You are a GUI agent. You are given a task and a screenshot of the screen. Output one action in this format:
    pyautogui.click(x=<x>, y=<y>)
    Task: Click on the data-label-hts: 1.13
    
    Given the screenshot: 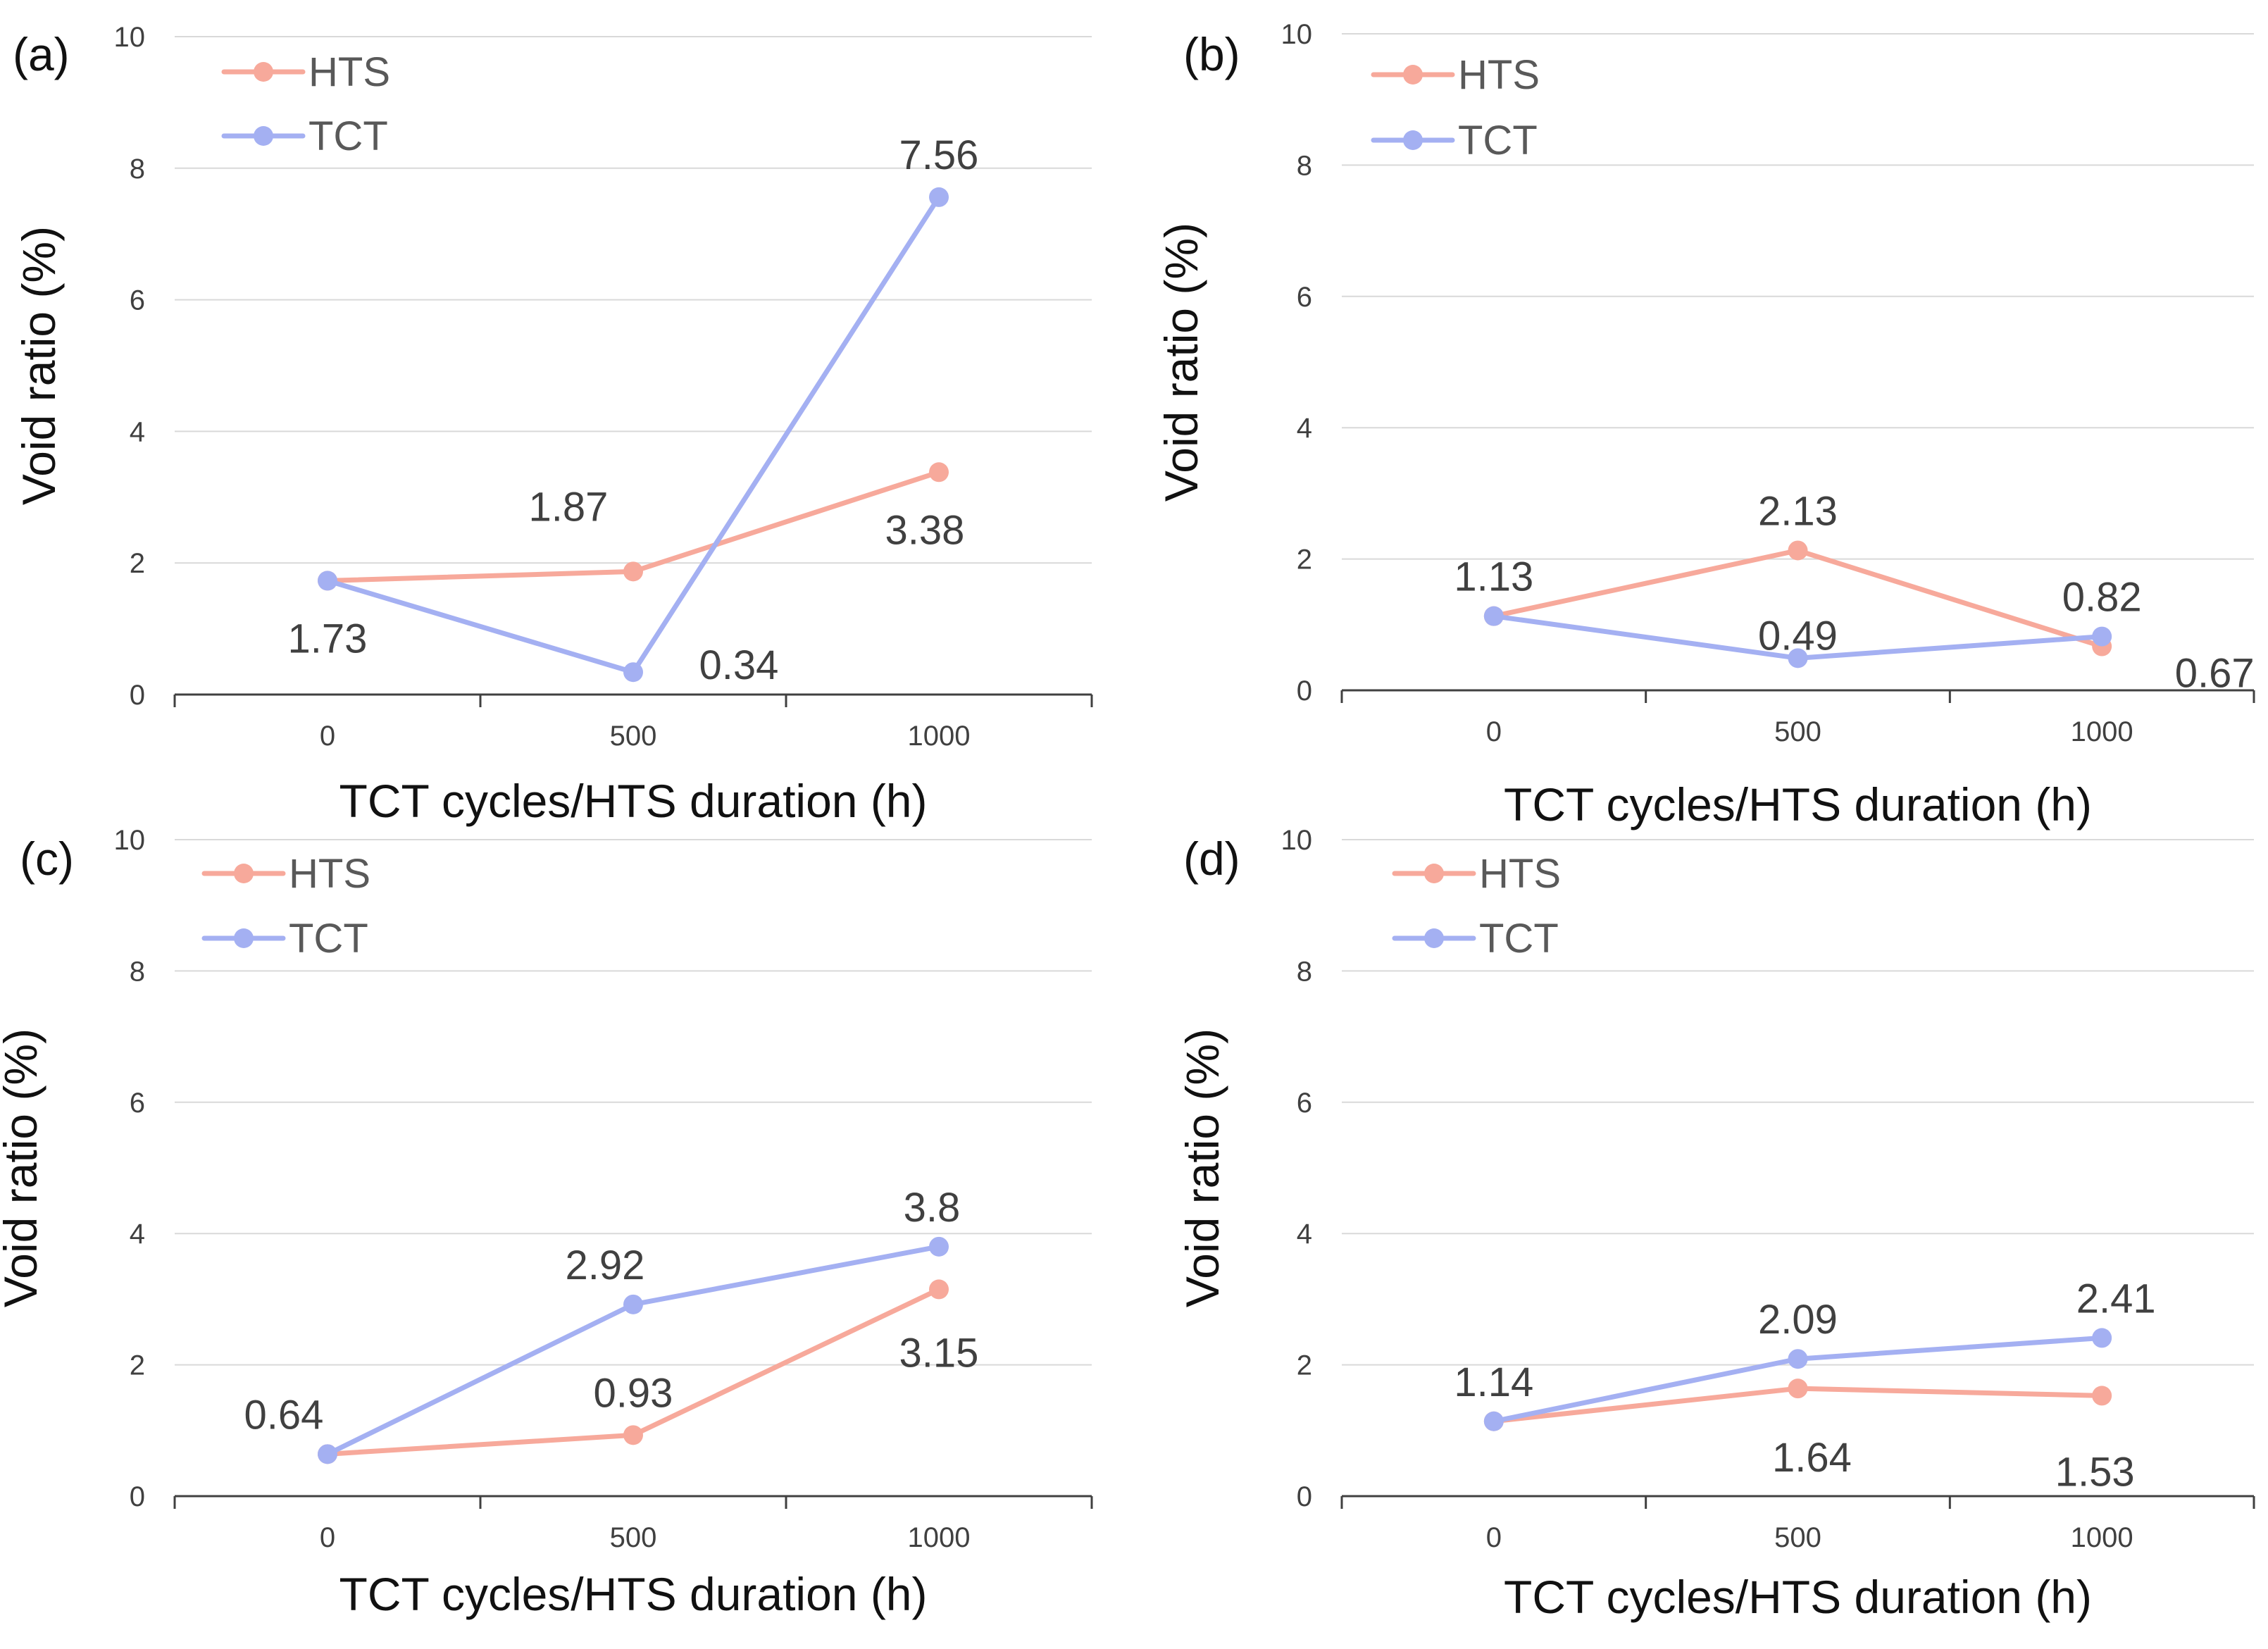 What is the action you would take?
    pyautogui.click(x=1493, y=577)
    